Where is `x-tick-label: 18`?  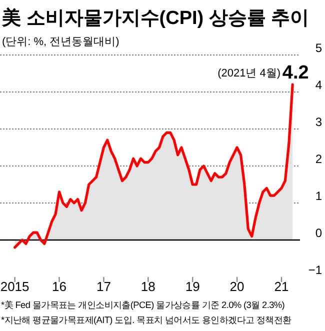 x-tick-label: 18 is located at coordinates (148, 286).